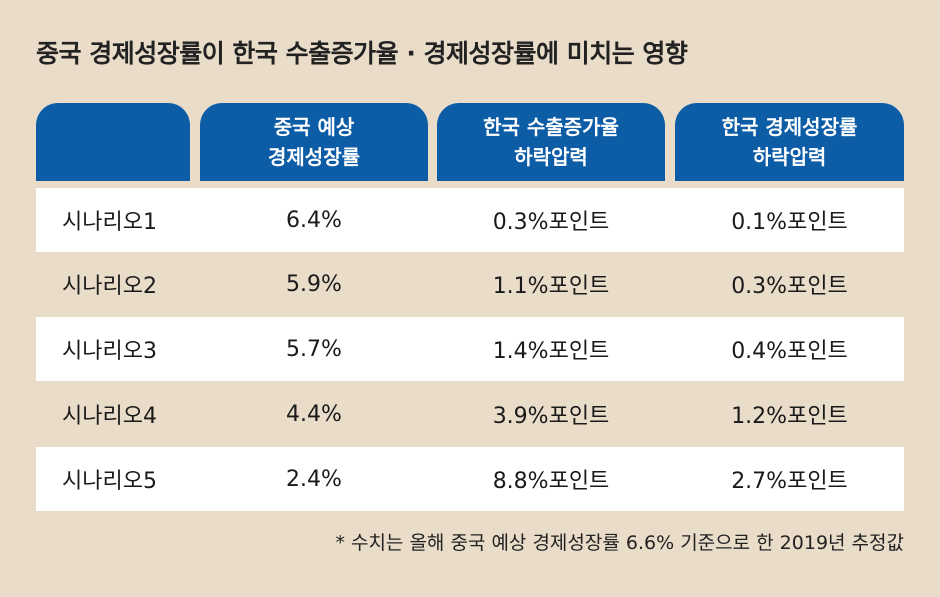  I want to click on gdp-pressure-value: 0.1%포인트, so click(789, 222).